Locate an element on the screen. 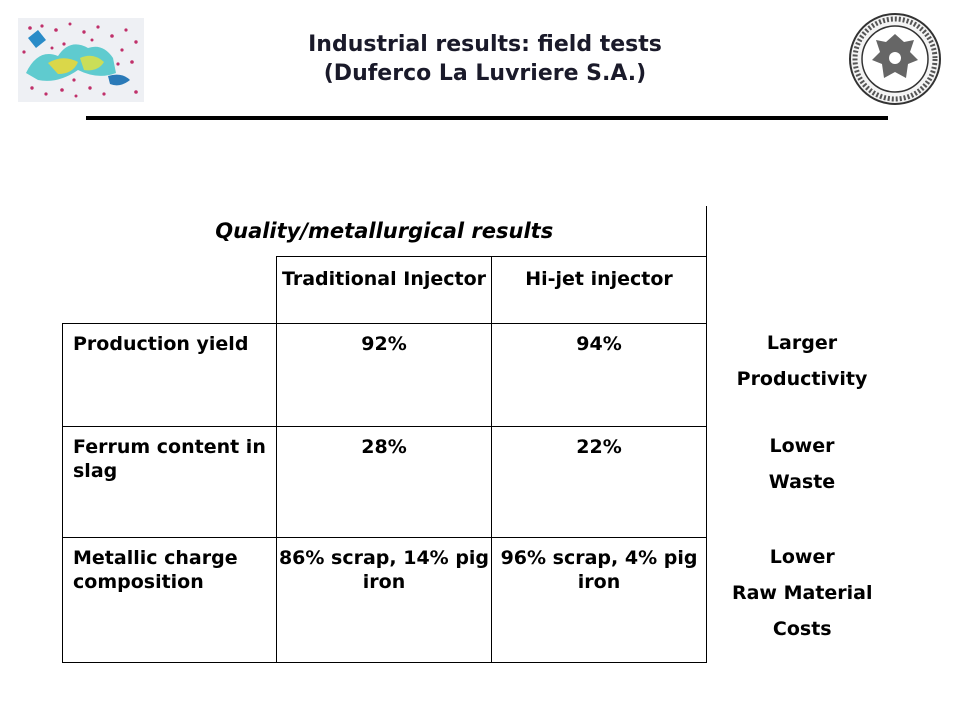  hijet-value: 22% is located at coordinates (599, 481).